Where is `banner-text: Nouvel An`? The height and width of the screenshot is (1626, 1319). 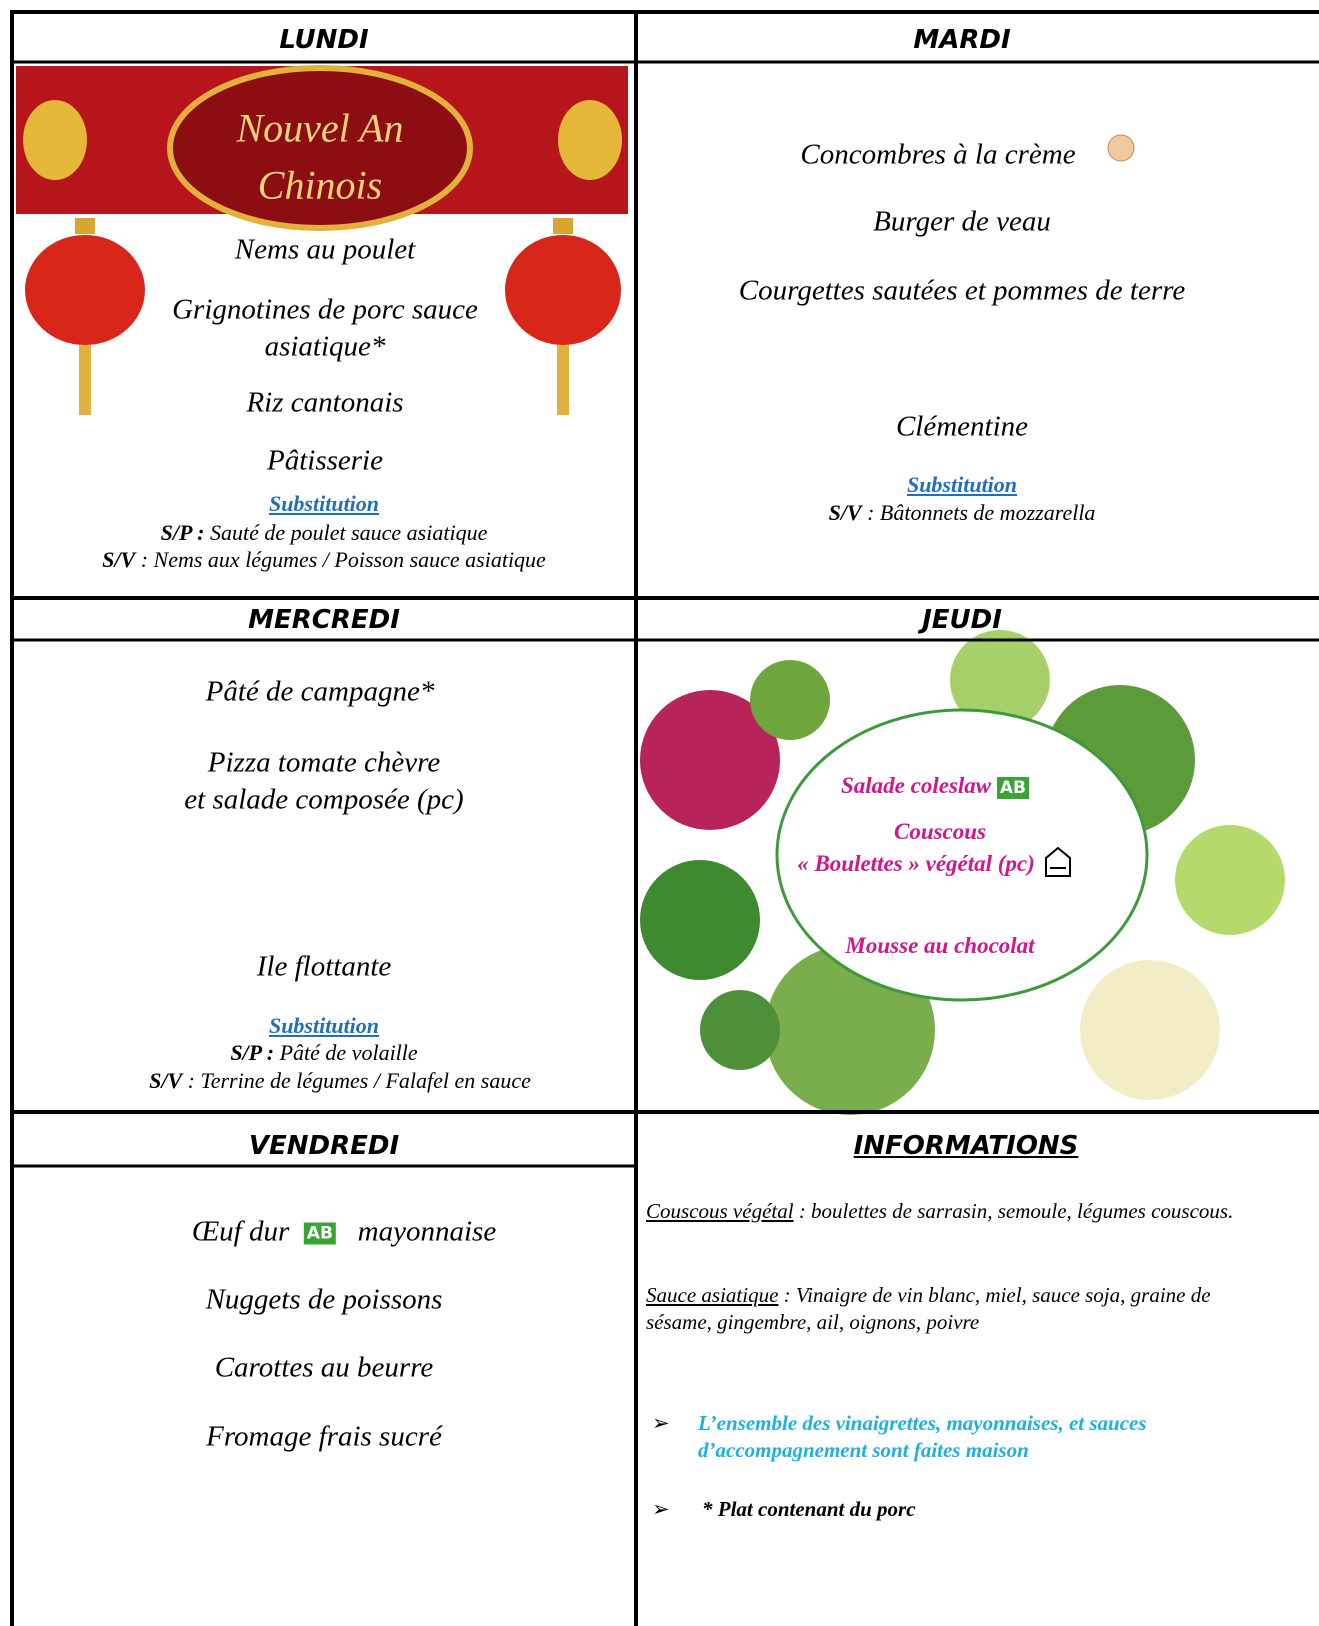
banner-text: Nouvel An is located at coordinates (320, 128).